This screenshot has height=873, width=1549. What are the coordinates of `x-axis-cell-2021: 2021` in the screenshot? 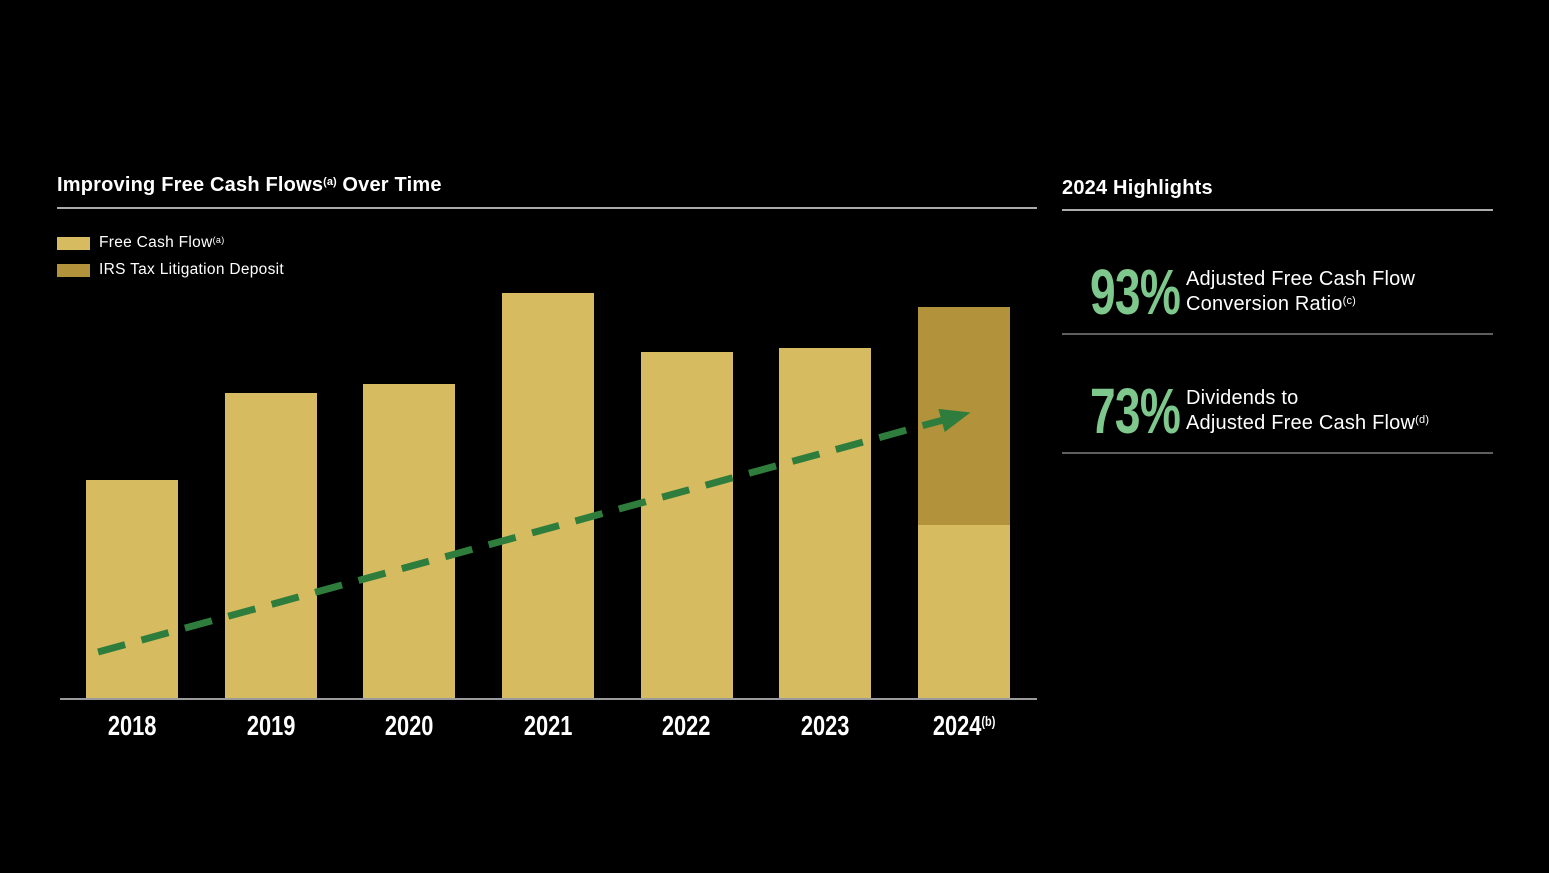 It's located at (548, 726).